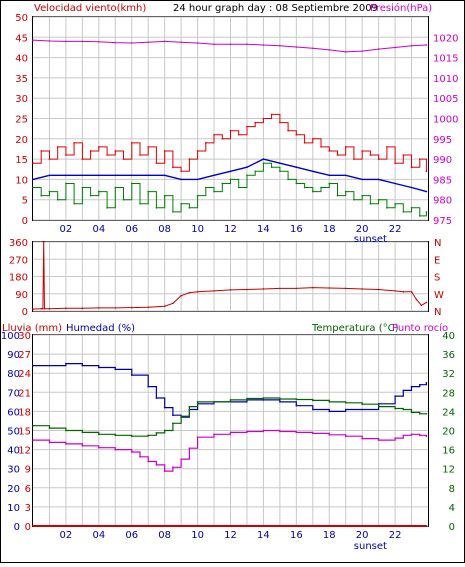 This screenshot has width=465, height=567. Describe the element at coordinates (296, 535) in the screenshot. I see `hour-tick-label: 16` at that location.